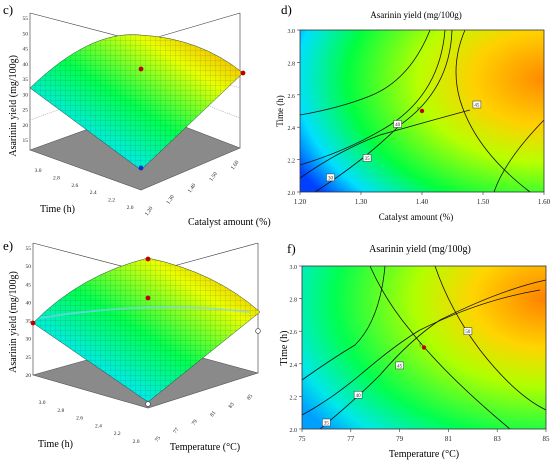 This screenshot has height=463, width=550. I want to click on z-tick-label: 40, so click(29, 303).